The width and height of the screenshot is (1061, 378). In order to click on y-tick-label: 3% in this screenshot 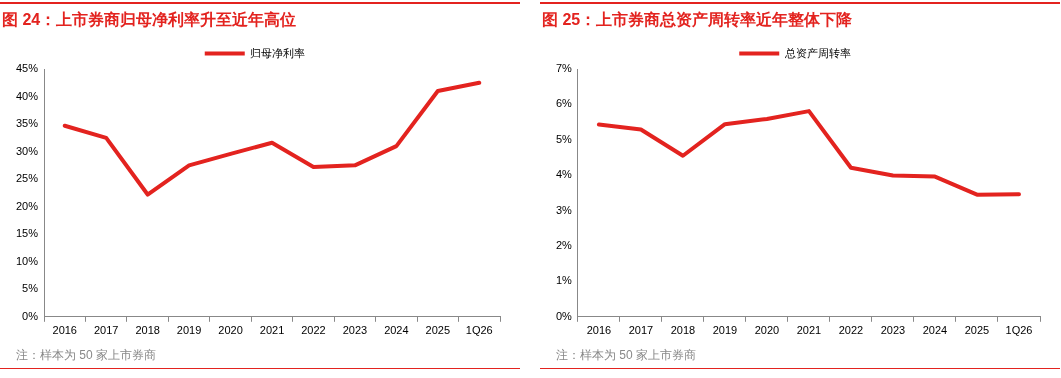, I will do `click(564, 209)`.